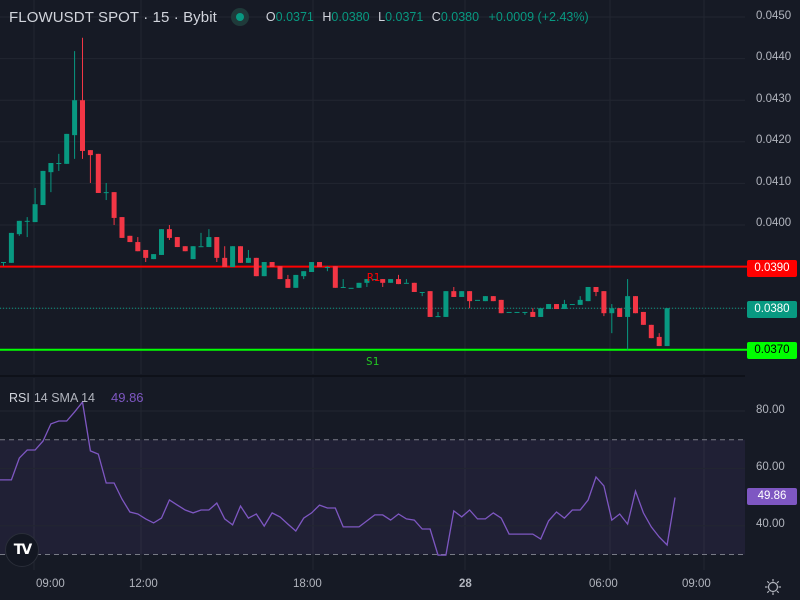  I want to click on rsi-legend: RSI 14 SMA 14 49.86, so click(76, 397).